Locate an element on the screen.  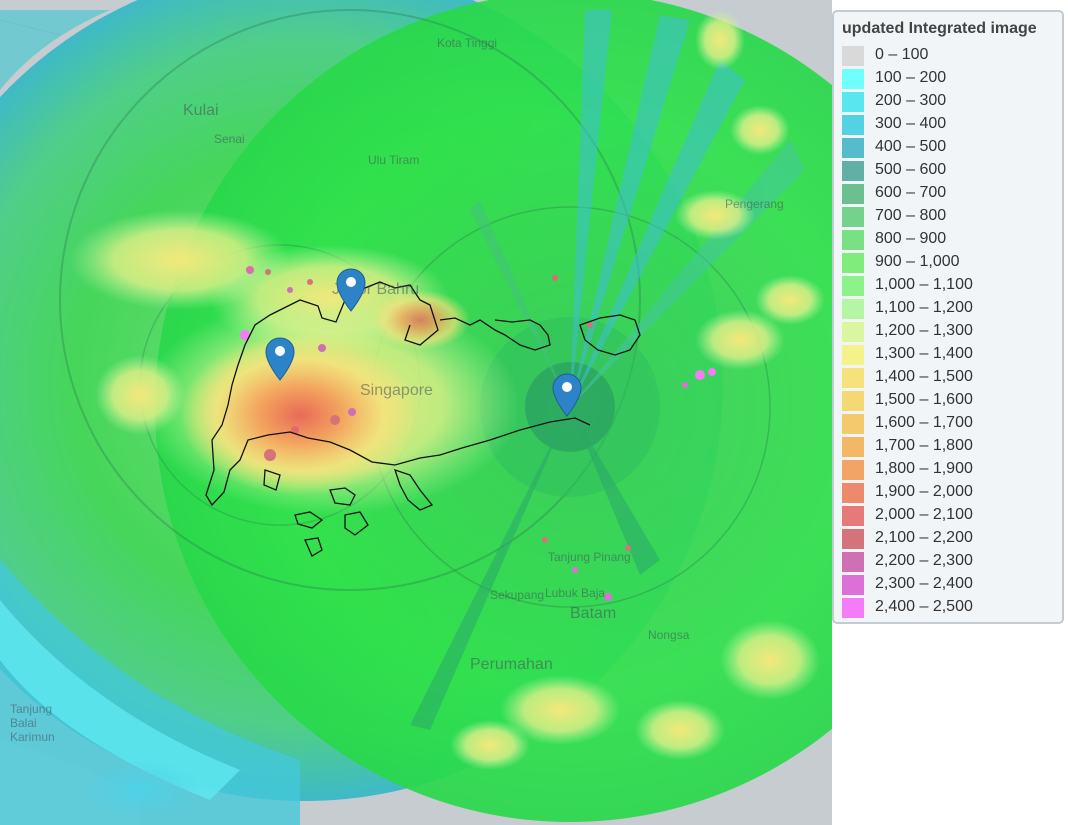
legend-label: 700 – 800 is located at coordinates (911, 215).